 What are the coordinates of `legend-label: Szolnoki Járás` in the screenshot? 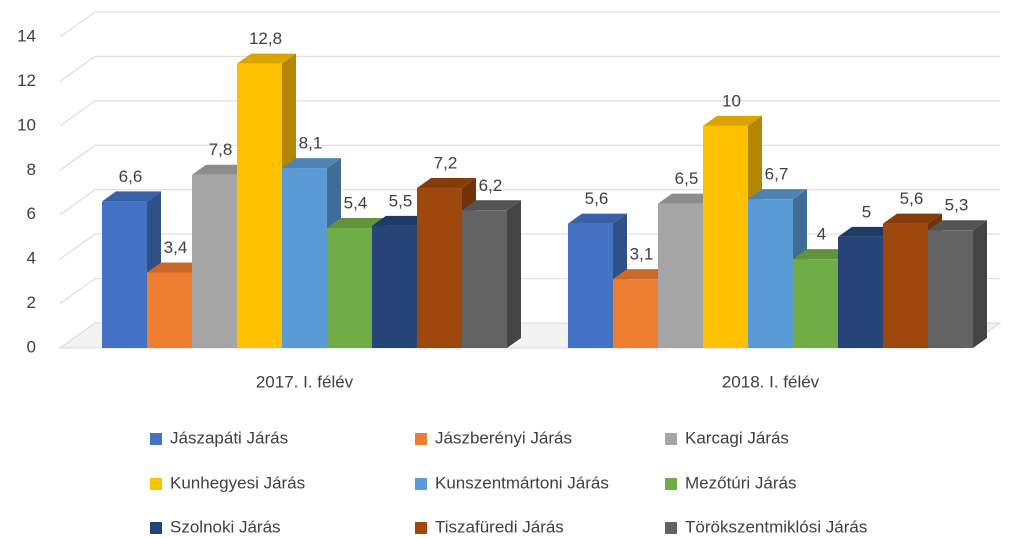 It's located at (225, 526).